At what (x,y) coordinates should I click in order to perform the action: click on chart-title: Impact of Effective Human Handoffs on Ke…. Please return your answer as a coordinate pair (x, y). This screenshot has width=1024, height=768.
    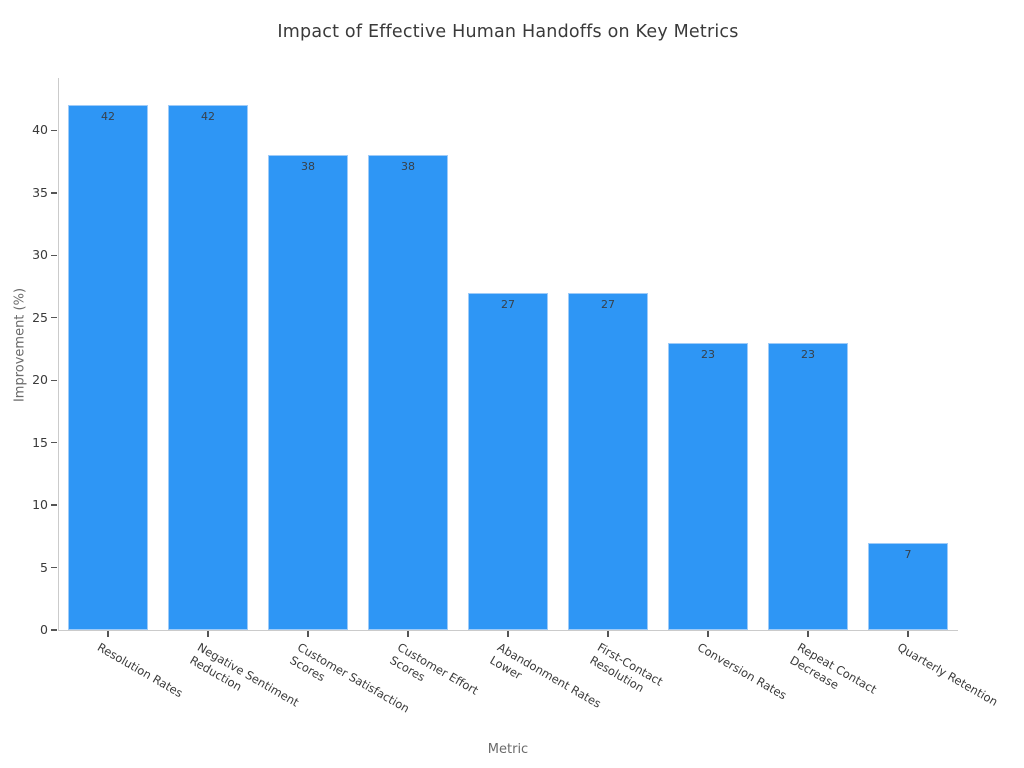
    Looking at the image, I should click on (508, 32).